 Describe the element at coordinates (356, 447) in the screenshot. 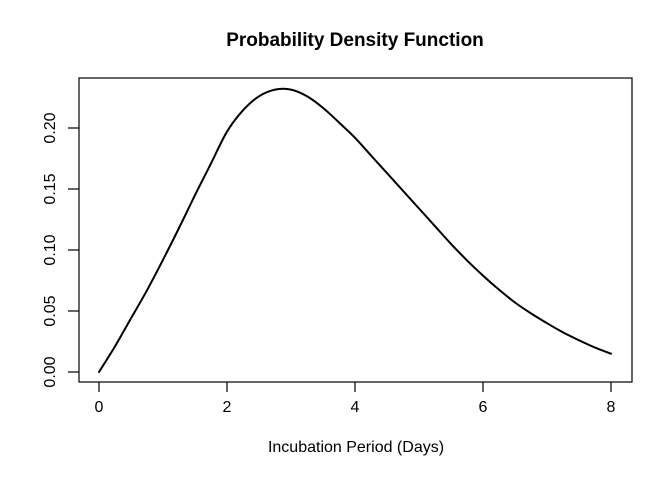

I see `x-axis-label: Incubation Period (Days)` at that location.